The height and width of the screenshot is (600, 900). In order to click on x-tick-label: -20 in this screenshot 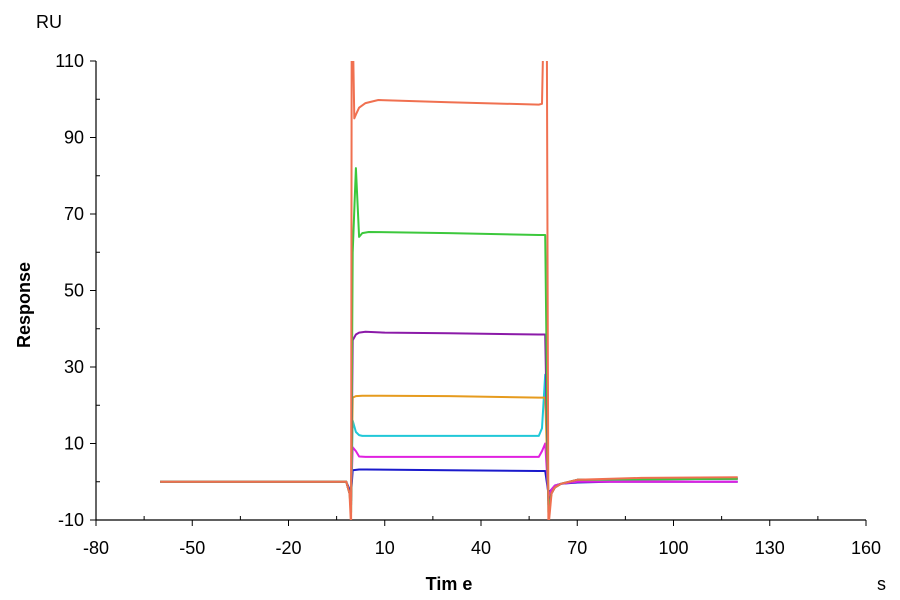, I will do `click(288, 548)`.